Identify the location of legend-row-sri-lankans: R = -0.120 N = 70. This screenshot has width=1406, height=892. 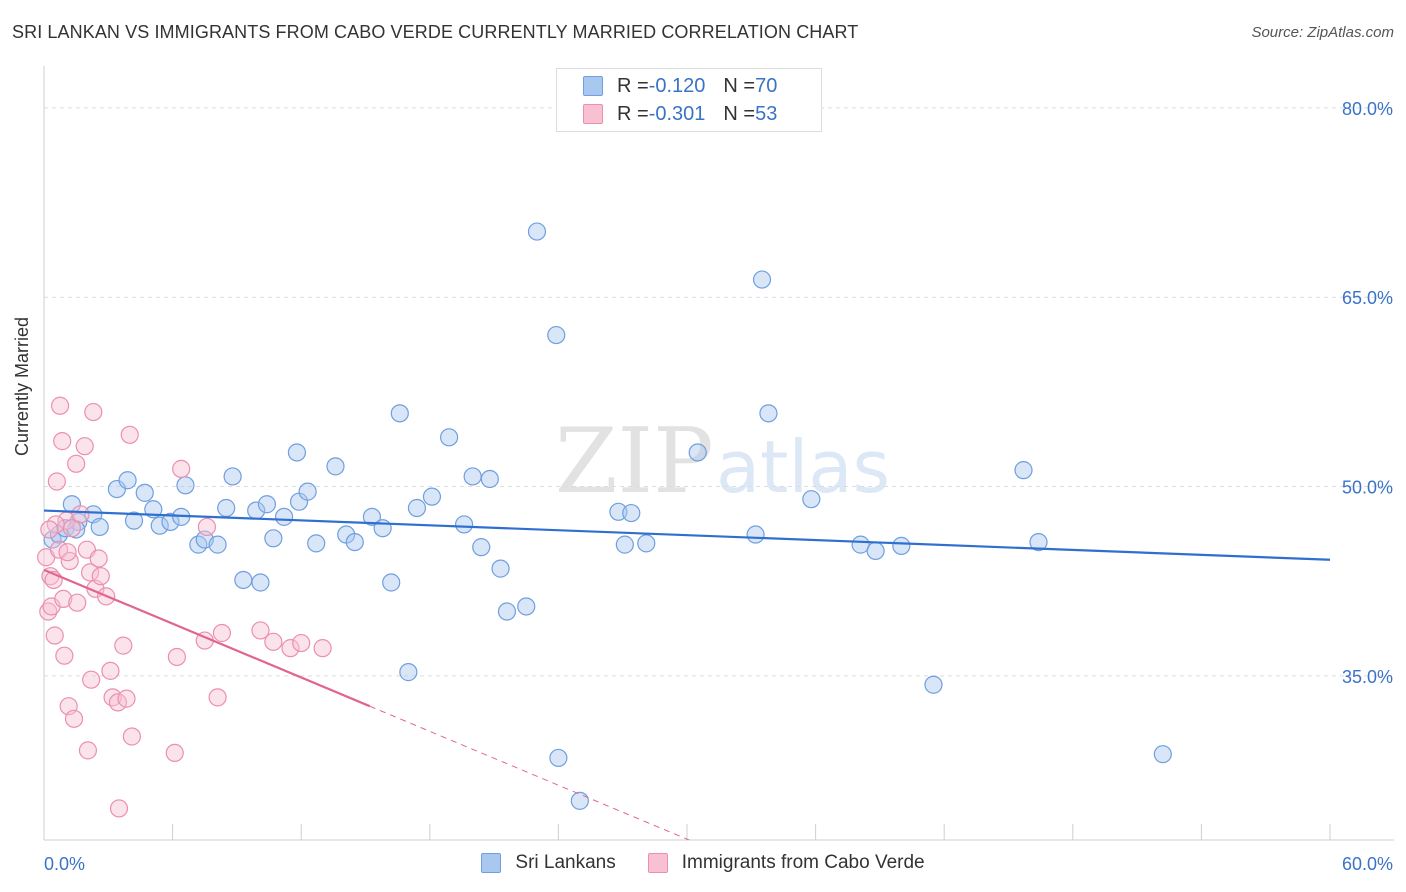
(680, 86).